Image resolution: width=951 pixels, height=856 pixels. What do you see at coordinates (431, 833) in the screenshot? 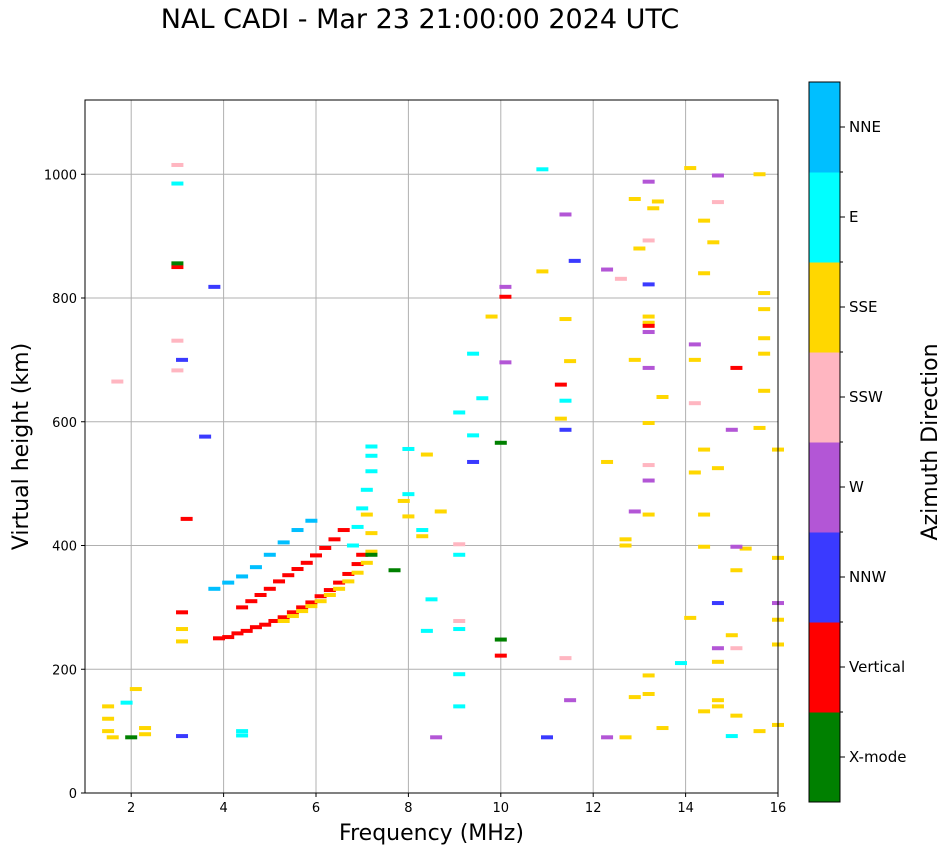
I see `x-axis-label: Frequency (MHz)` at bounding box center [431, 833].